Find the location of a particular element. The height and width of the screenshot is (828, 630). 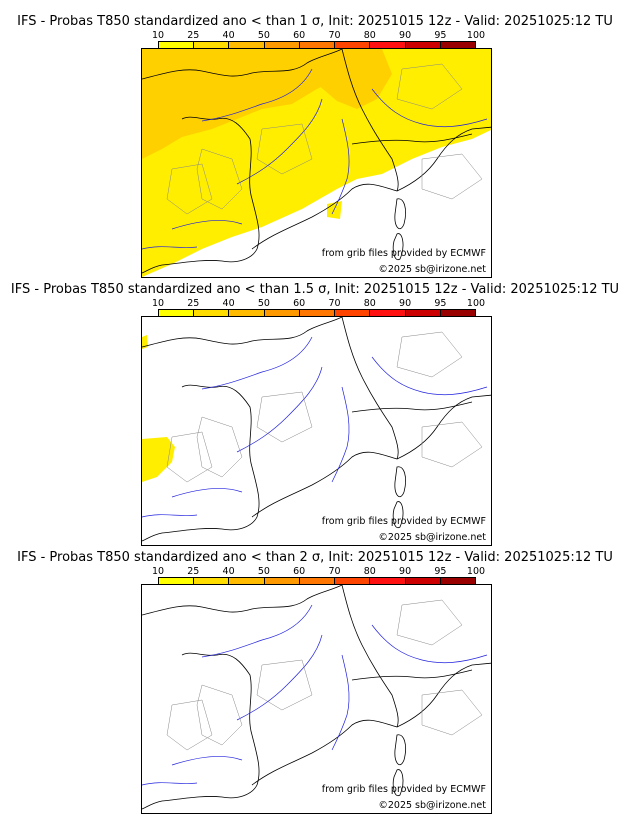

probability-area-high is located at coordinates (342, 79).